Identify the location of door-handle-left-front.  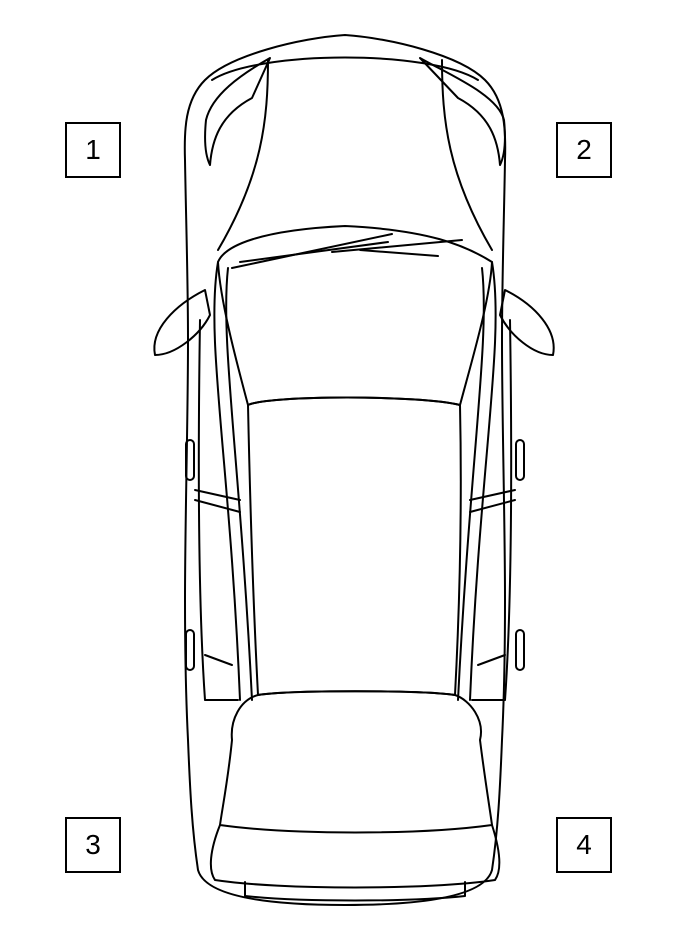
(190, 460).